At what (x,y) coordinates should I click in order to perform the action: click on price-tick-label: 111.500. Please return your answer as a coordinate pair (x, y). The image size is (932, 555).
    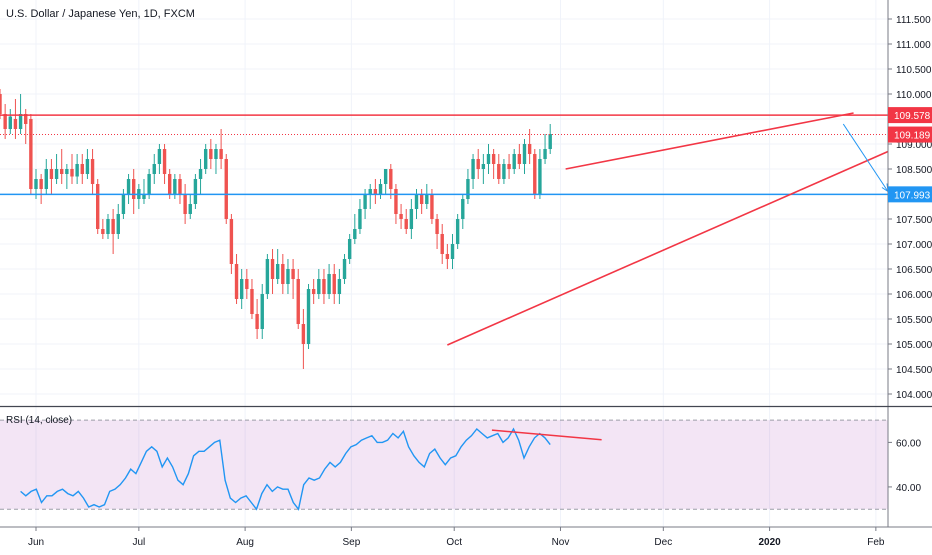
    Looking at the image, I should click on (913, 20).